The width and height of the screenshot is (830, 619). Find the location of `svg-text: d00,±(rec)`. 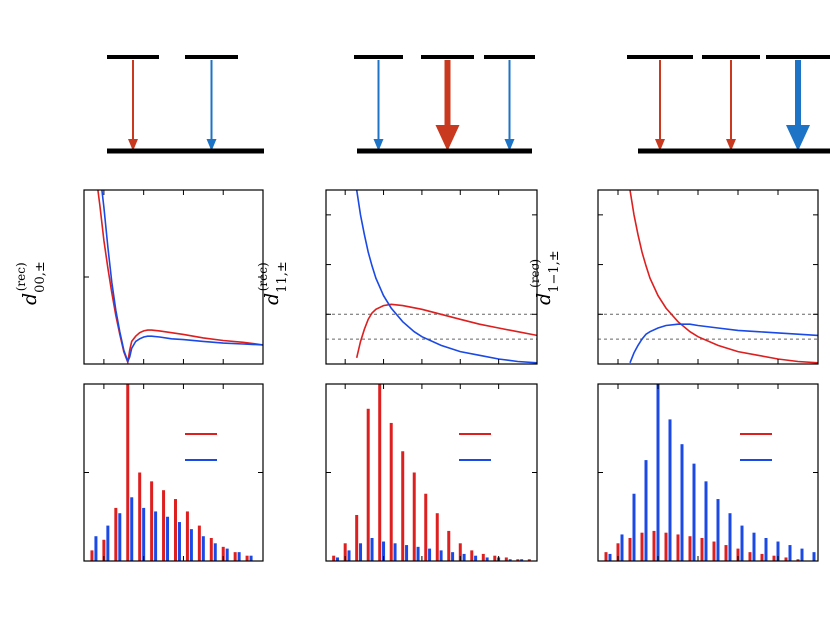

svg-text: d00,±(rec) is located at coordinates (31, 283).